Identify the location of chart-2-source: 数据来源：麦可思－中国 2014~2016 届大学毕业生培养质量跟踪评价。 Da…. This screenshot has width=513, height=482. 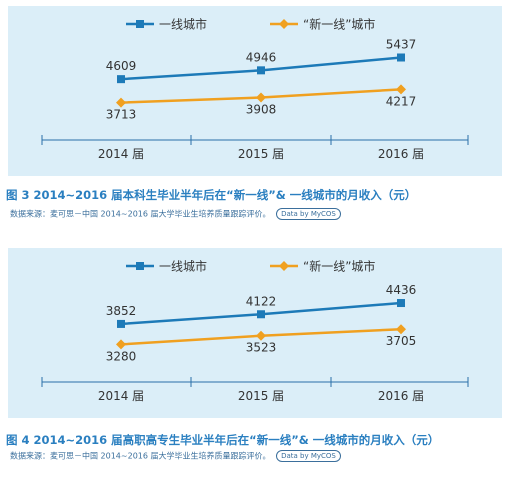
(175, 456).